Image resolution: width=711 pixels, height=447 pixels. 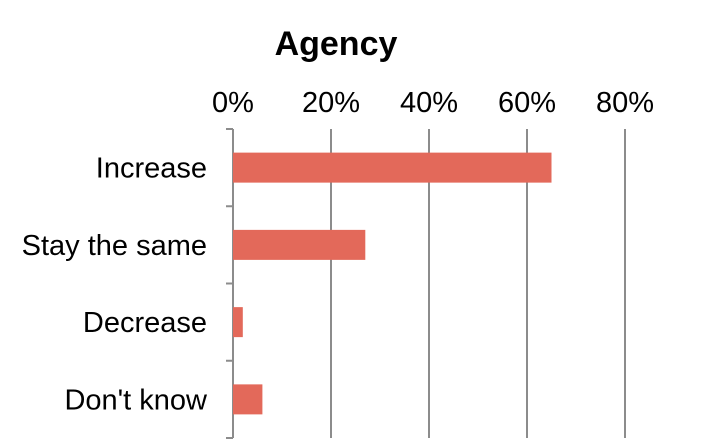 I want to click on x-tick-label: 80%, so click(x=625, y=103).